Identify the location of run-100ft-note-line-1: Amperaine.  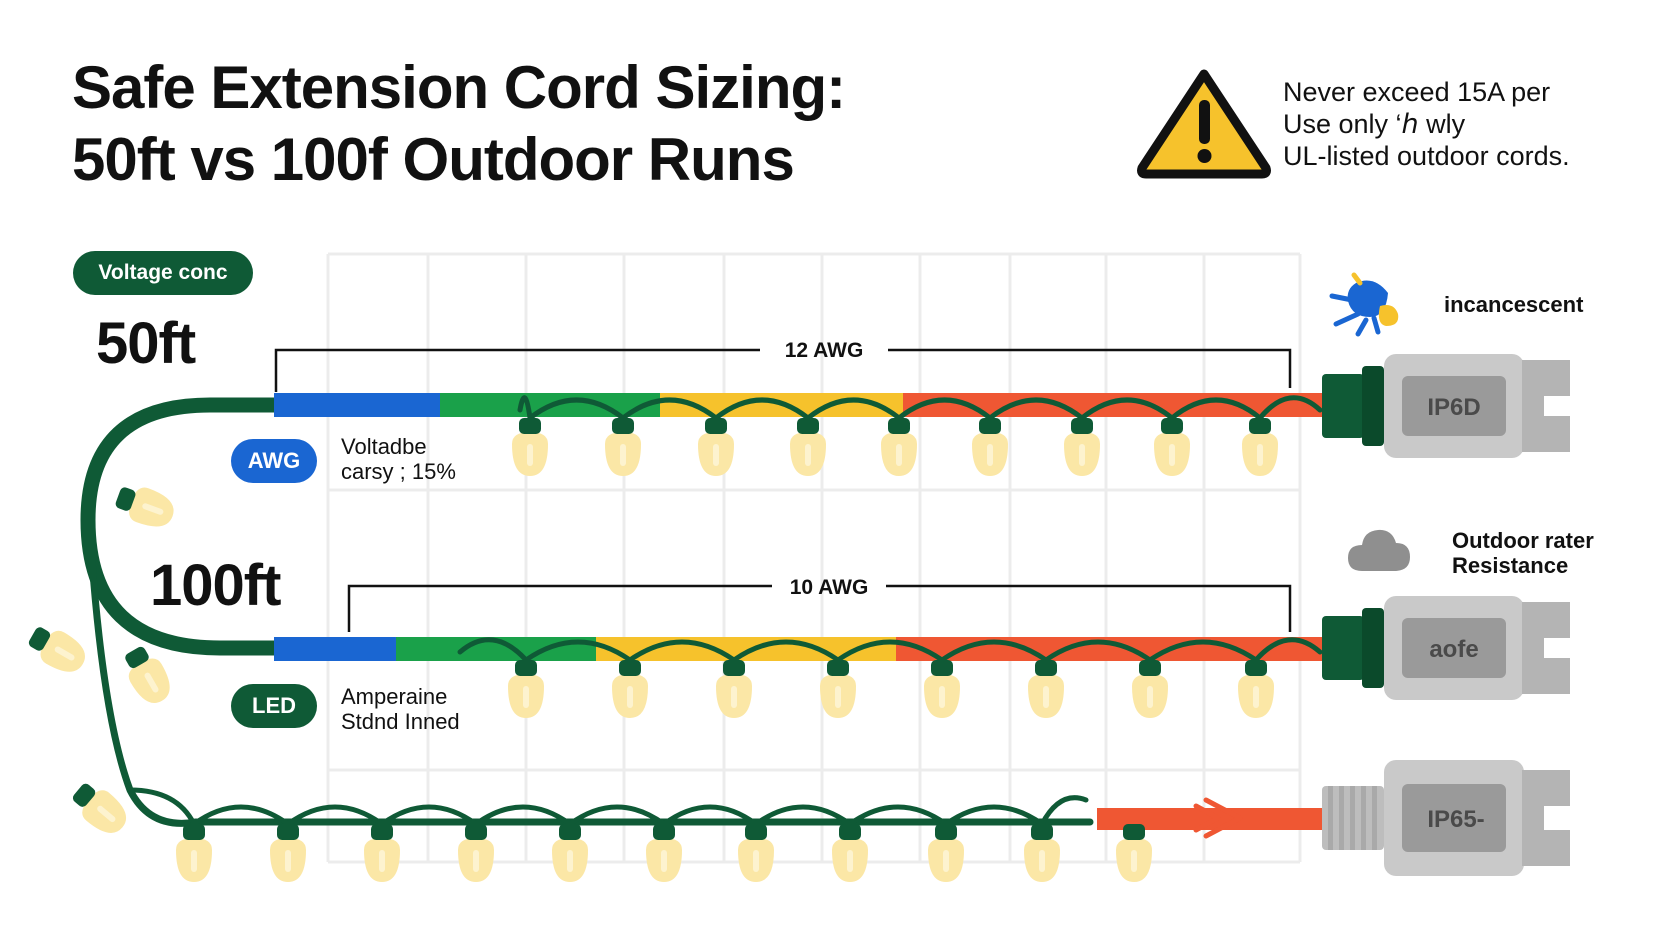
(394, 696).